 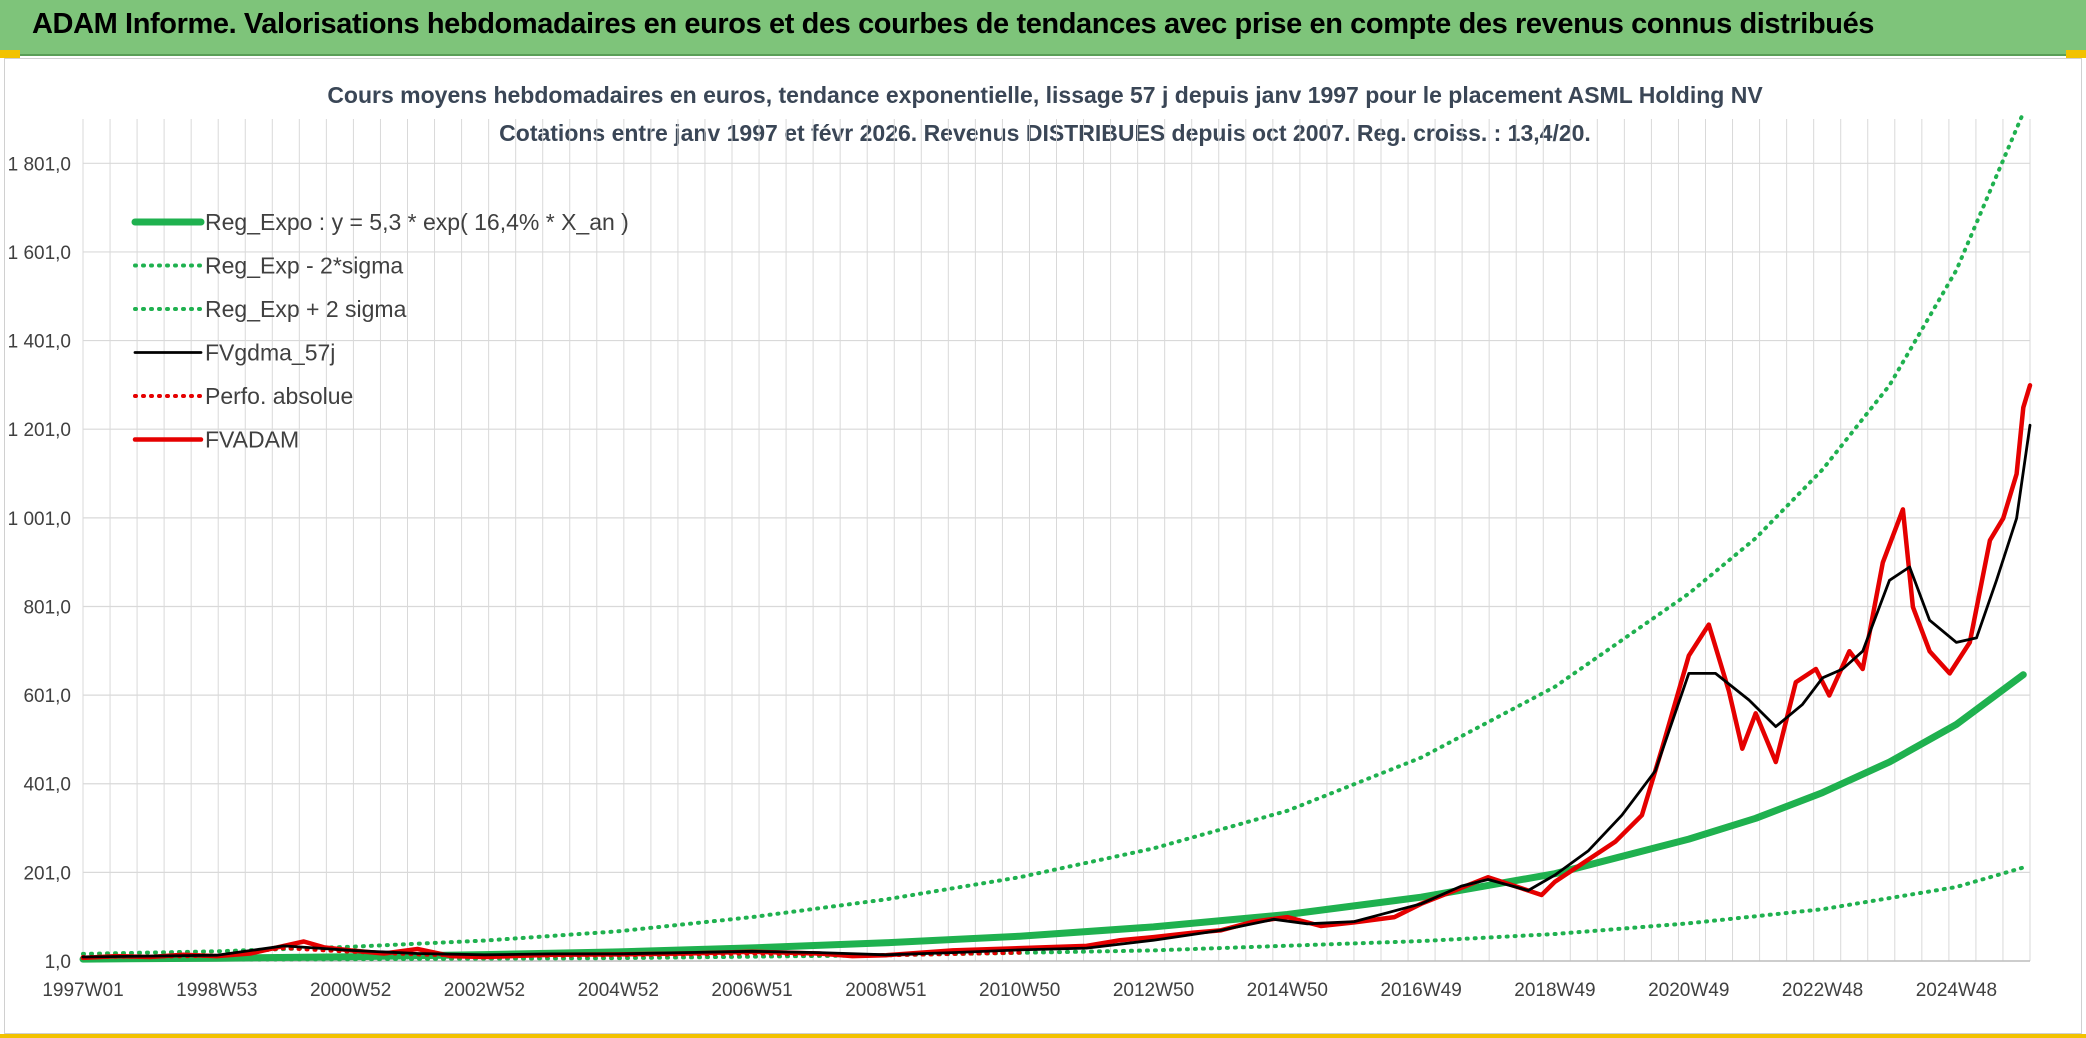 What do you see at coordinates (417, 222) in the screenshot?
I see `legend-label: Reg_Expo : y = 5,3 * exp( 16,4% * X_an )` at bounding box center [417, 222].